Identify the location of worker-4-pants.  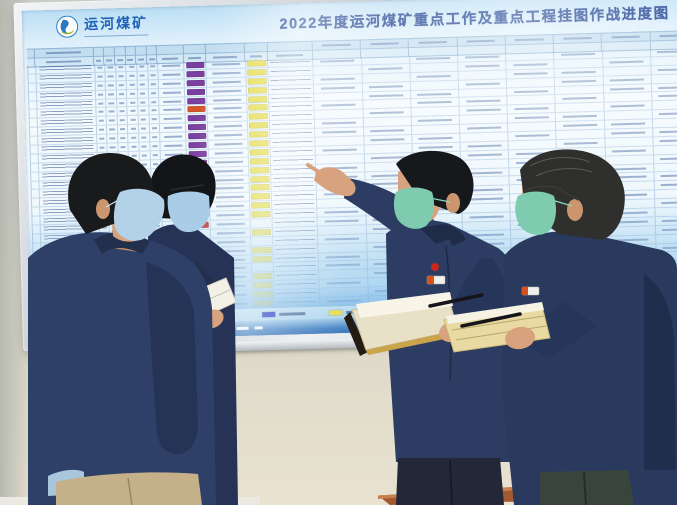
(587, 487).